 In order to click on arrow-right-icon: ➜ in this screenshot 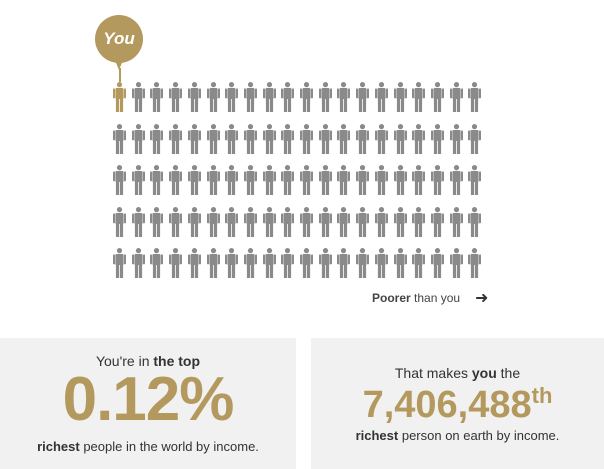, I will do `click(482, 298)`.